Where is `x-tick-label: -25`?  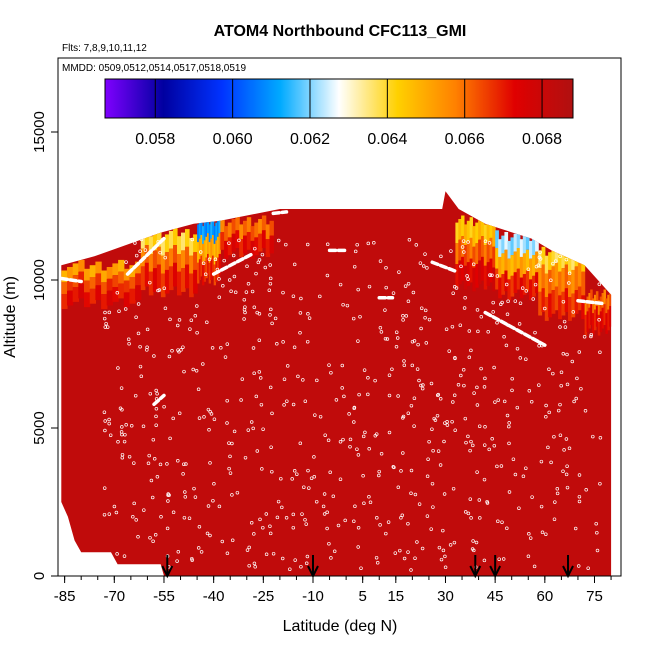
x-tick-label: -25 is located at coordinates (263, 596).